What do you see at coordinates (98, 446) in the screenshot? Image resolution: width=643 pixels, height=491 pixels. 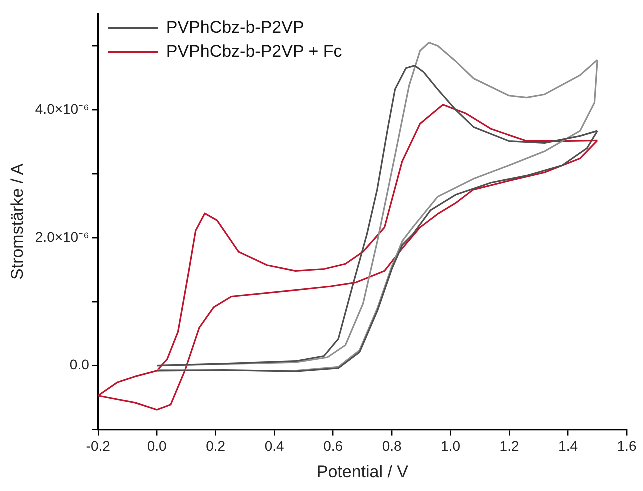 I see `x-tick-label: -0.2` at bounding box center [98, 446].